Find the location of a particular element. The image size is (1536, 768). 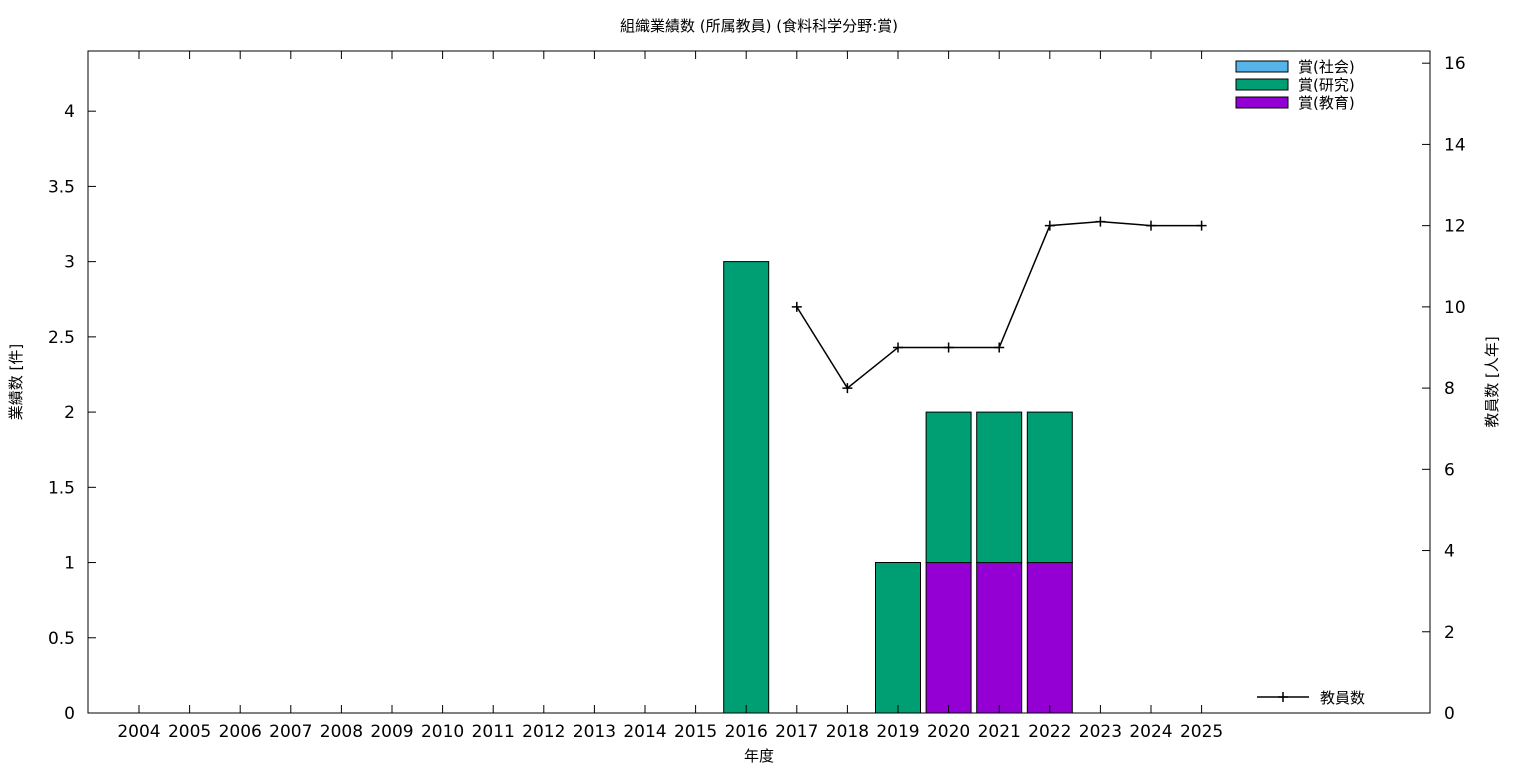

y2-tick-label-8: 16 is located at coordinates (1455, 64).